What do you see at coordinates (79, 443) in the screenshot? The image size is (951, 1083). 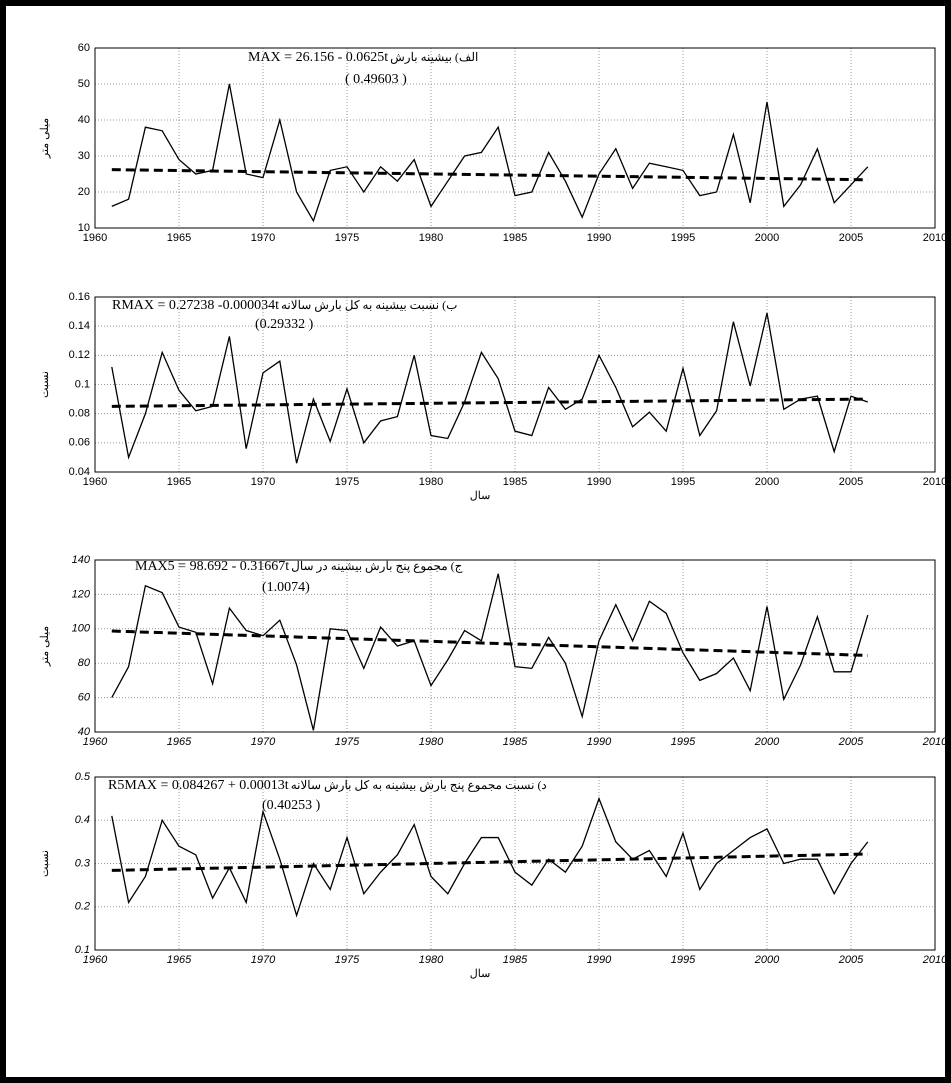 I see `y-tick-label: 0.06` at bounding box center [79, 443].